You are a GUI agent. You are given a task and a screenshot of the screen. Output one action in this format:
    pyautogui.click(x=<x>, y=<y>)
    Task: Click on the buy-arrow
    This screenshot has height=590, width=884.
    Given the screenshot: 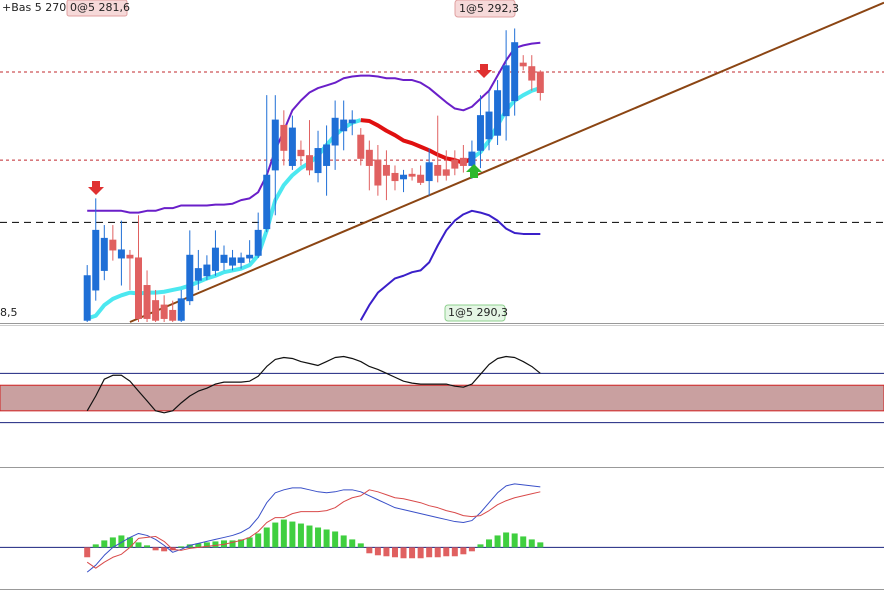 What is the action you would take?
    pyautogui.click(x=474, y=171)
    